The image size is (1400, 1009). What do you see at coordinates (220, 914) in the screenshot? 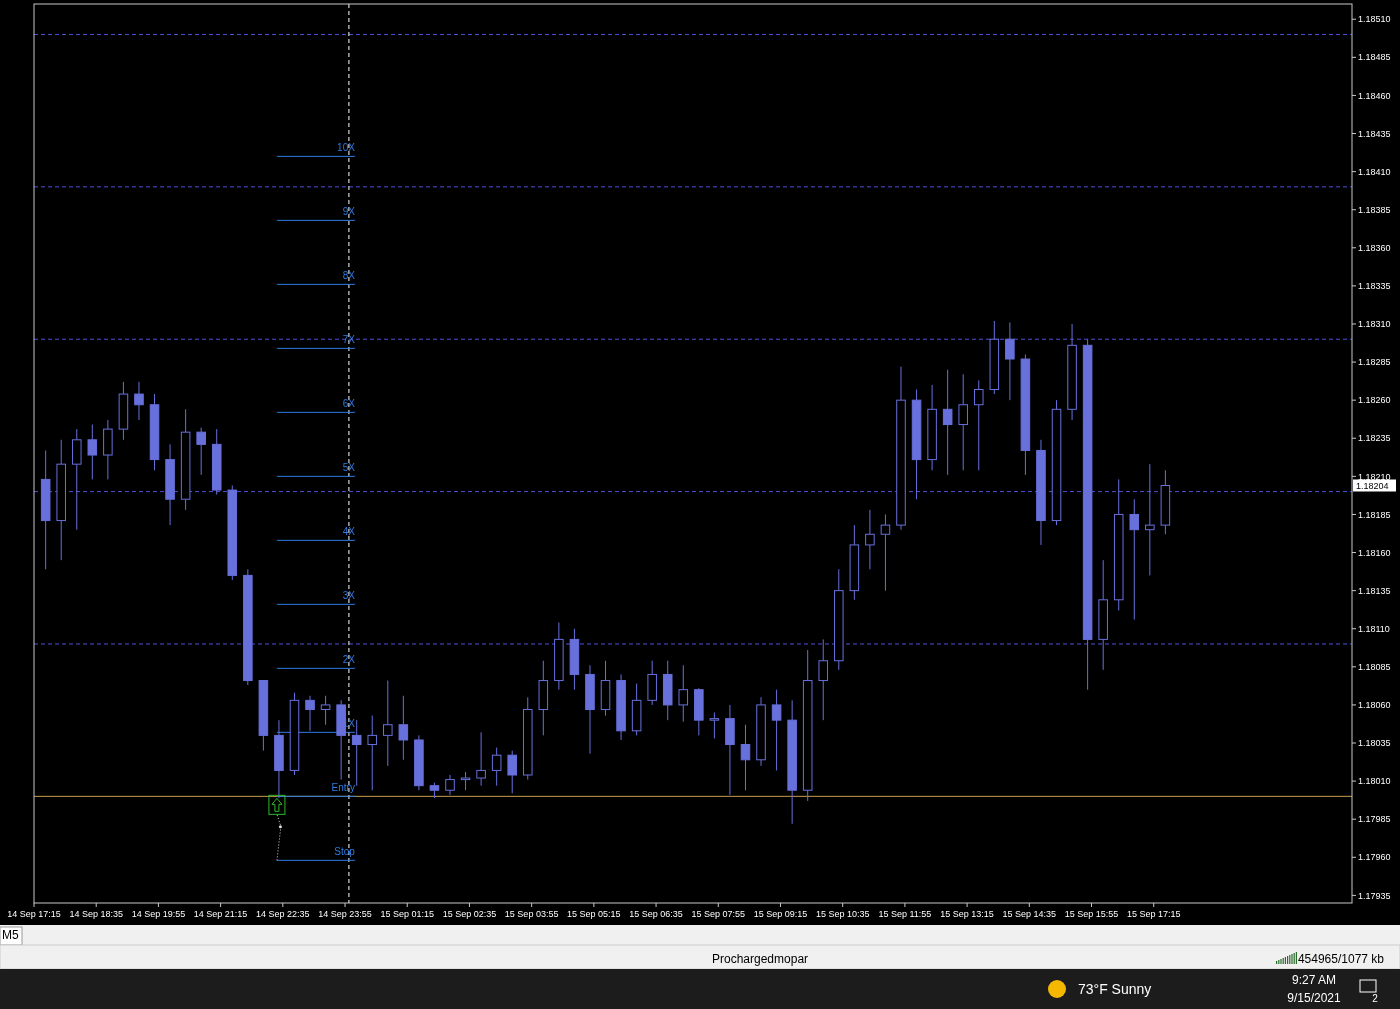
I see `x-tick-label: 14 Sep 21:15` at bounding box center [220, 914].